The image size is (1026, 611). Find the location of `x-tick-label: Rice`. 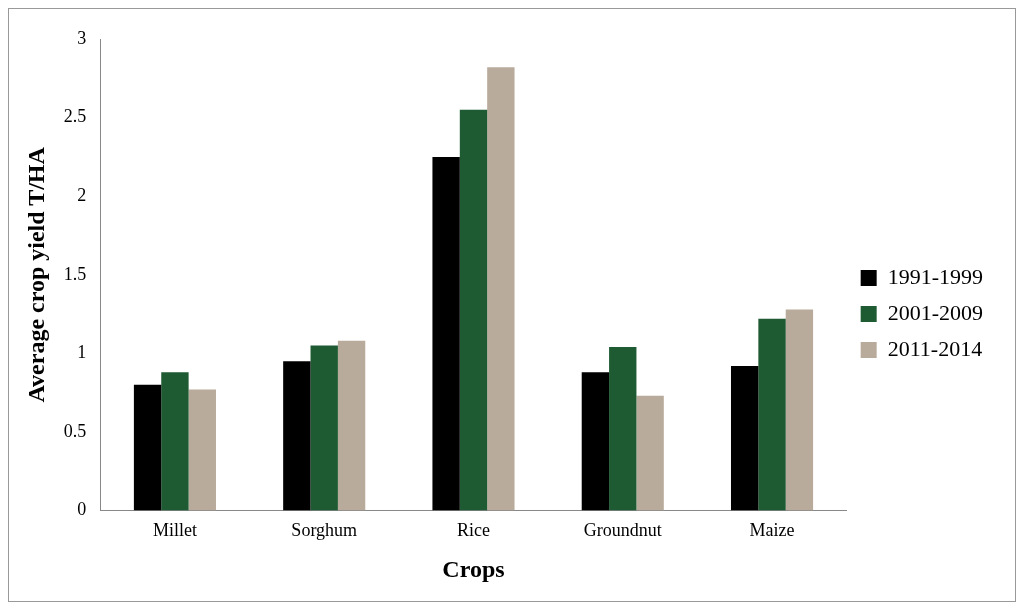

x-tick-label: Rice is located at coordinates (473, 530).